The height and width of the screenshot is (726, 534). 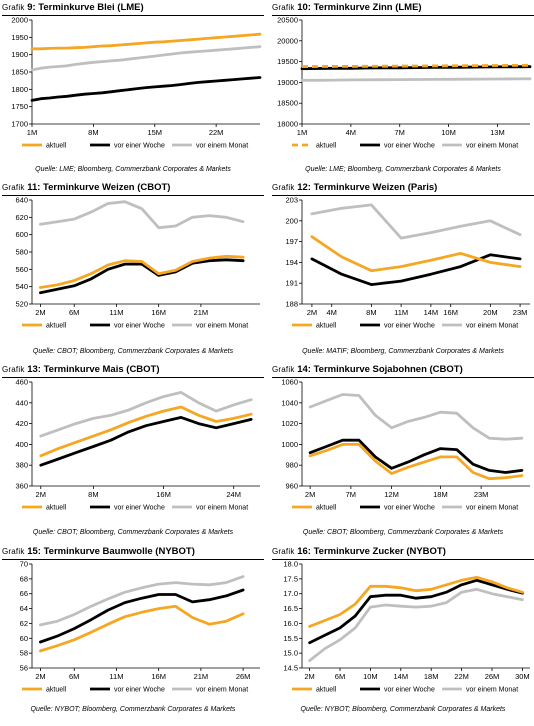 I want to click on x-tick-label: 12M, so click(x=391, y=494).